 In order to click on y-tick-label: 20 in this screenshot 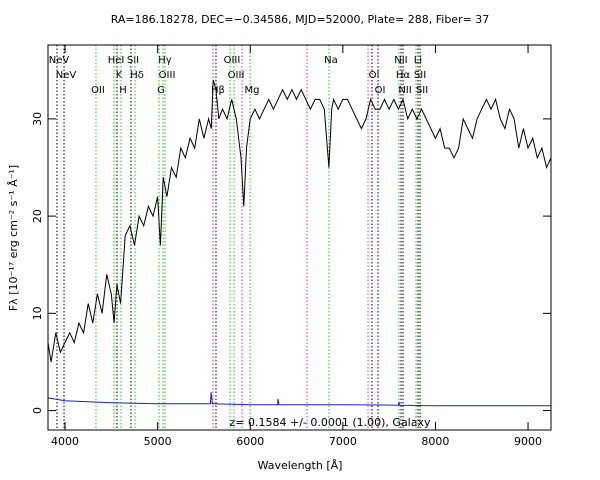, I will do `click(37, 216)`.